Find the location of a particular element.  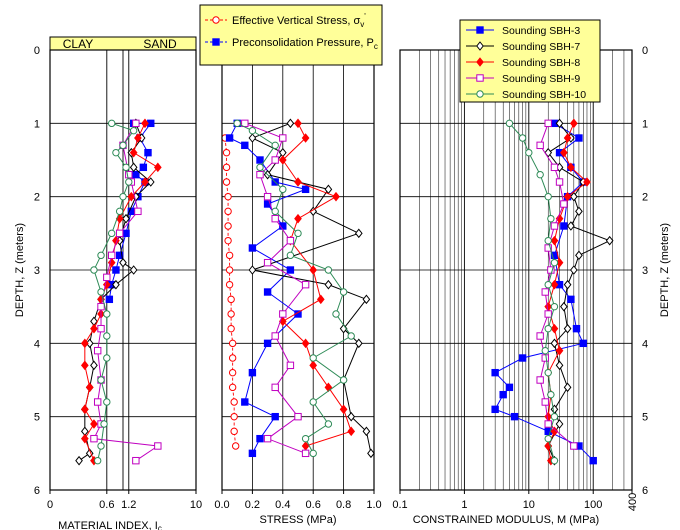

series-effective-vertical-stress is located at coordinates (230, 292).